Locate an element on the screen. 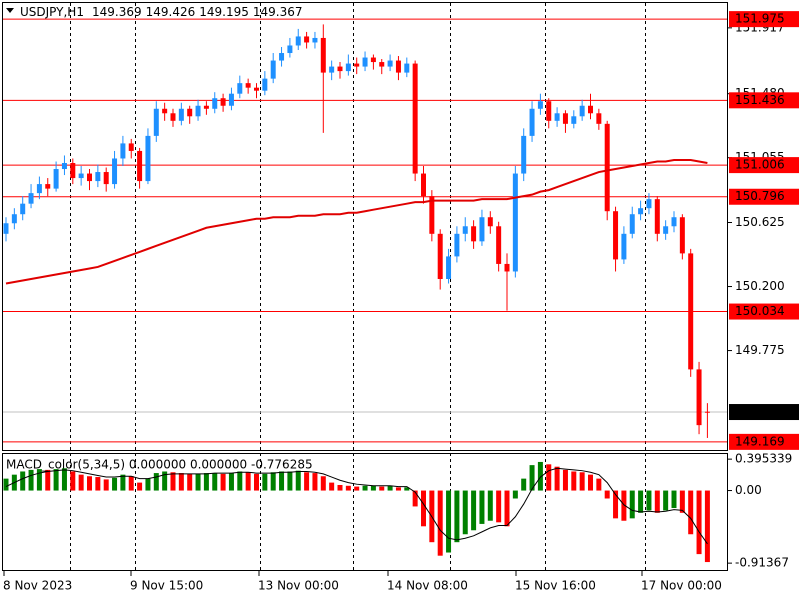 This screenshot has width=800, height=600. symbol: USDJPY,H1 is located at coordinates (52, 12).